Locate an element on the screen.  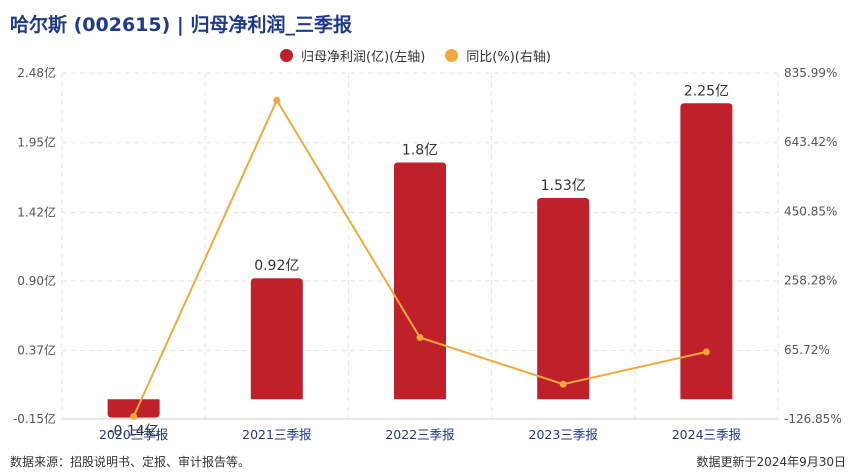
right-axis-tick-label: 643.42% is located at coordinates (810, 142).